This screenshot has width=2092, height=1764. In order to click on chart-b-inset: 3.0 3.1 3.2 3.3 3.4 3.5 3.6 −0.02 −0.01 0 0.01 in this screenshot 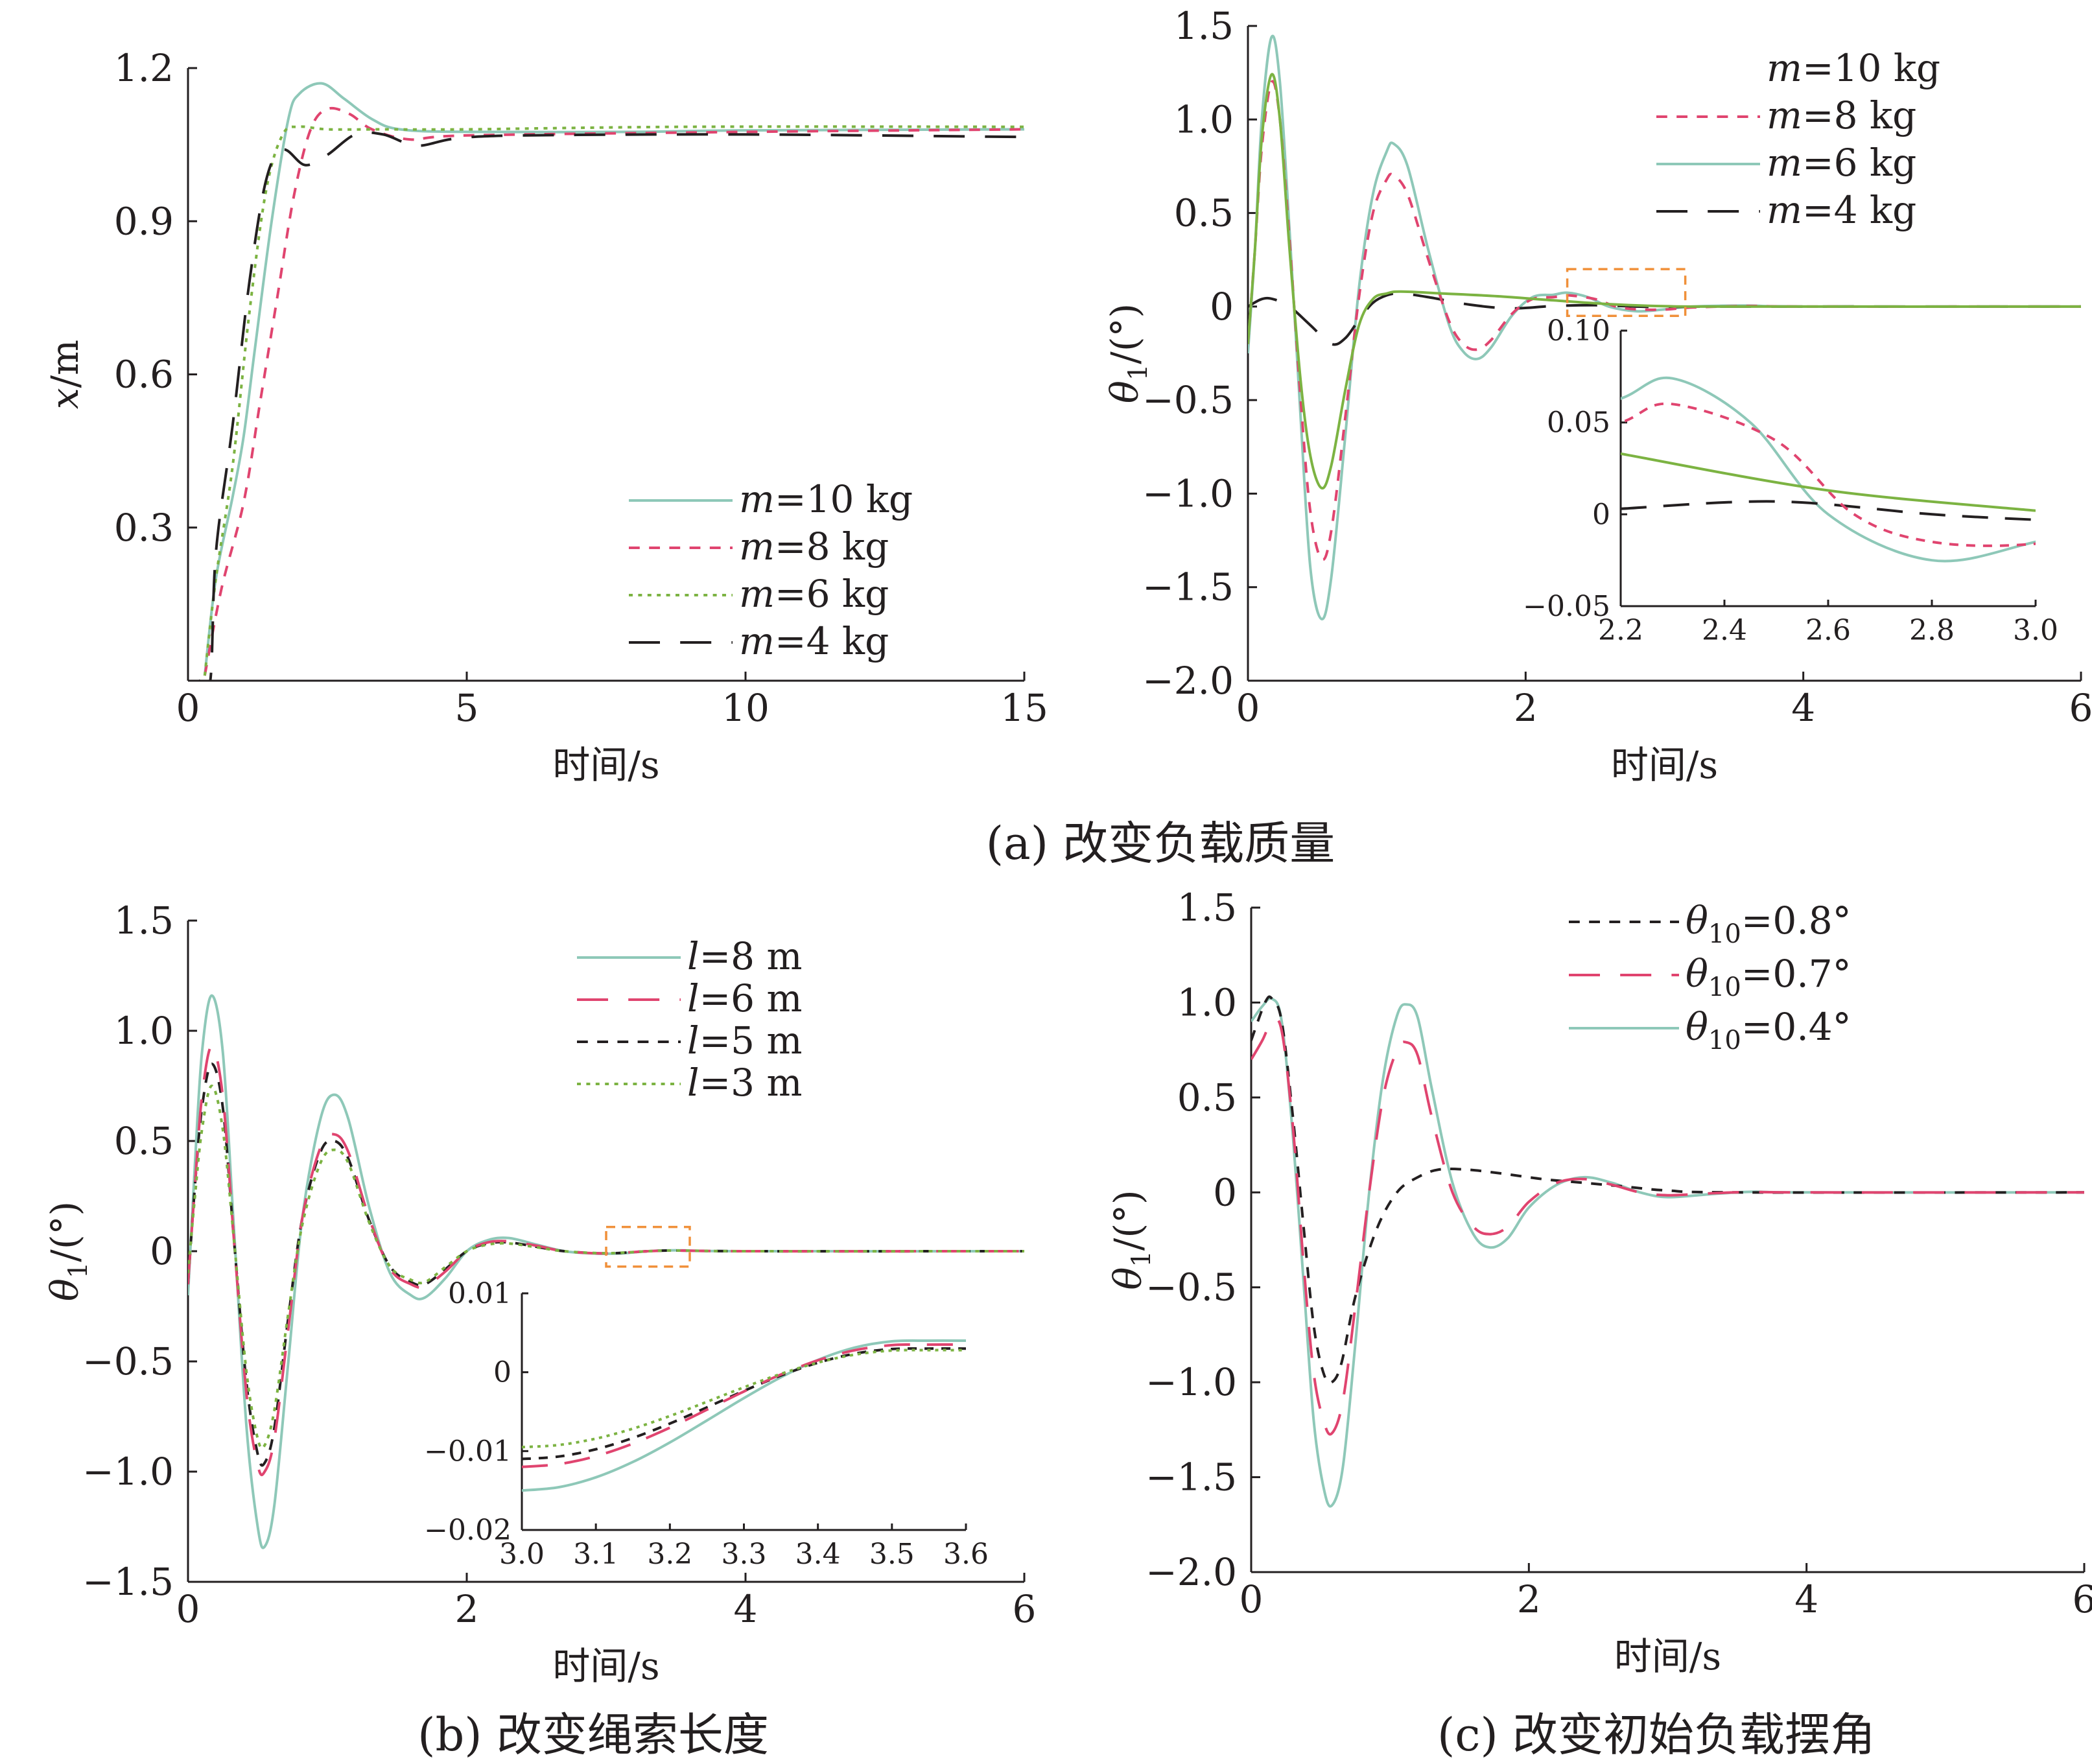, I will do `click(706, 1424)`.